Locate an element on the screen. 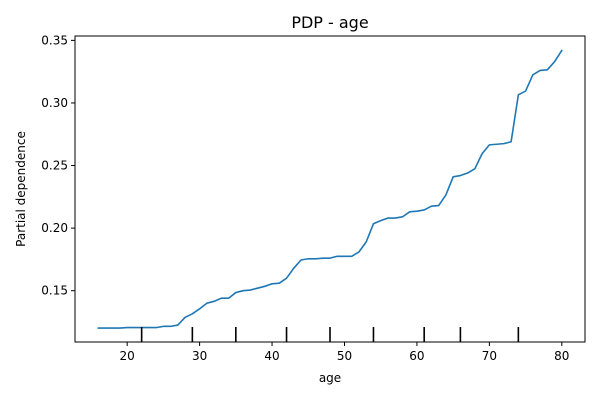 The height and width of the screenshot is (400, 600). y-axis: 0.15 0.20 0.25 0.30 0.35 is located at coordinates (58, 165).